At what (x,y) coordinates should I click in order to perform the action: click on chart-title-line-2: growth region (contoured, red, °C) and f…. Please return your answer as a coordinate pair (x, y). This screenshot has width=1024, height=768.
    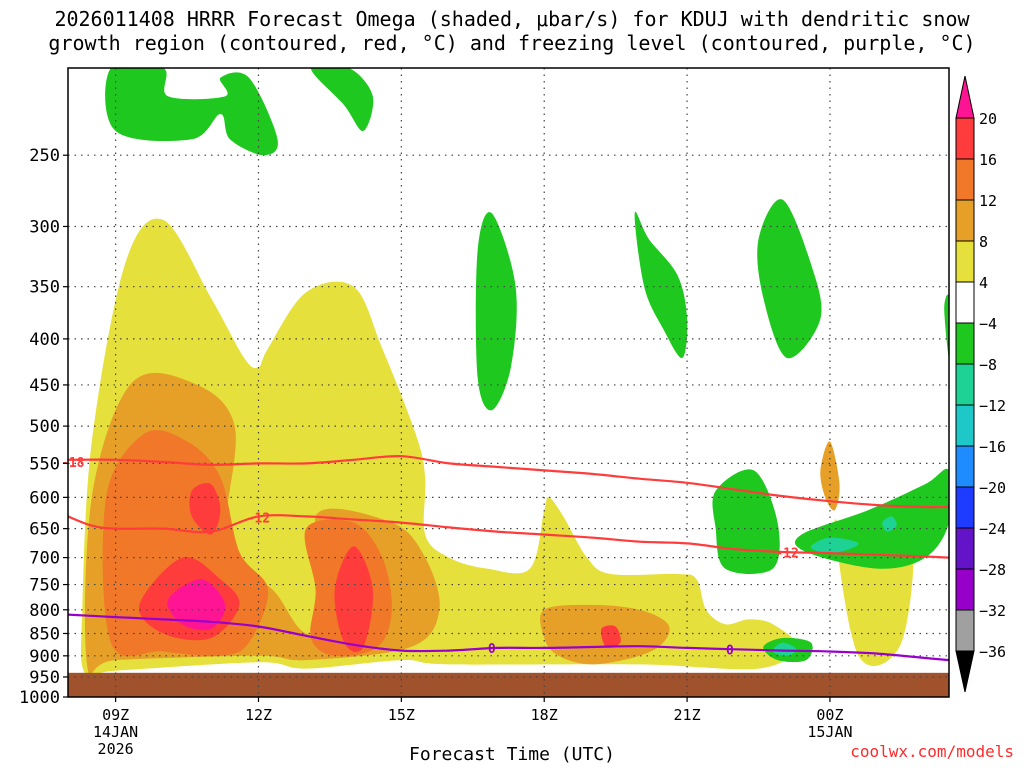
    Looking at the image, I should click on (512, 43).